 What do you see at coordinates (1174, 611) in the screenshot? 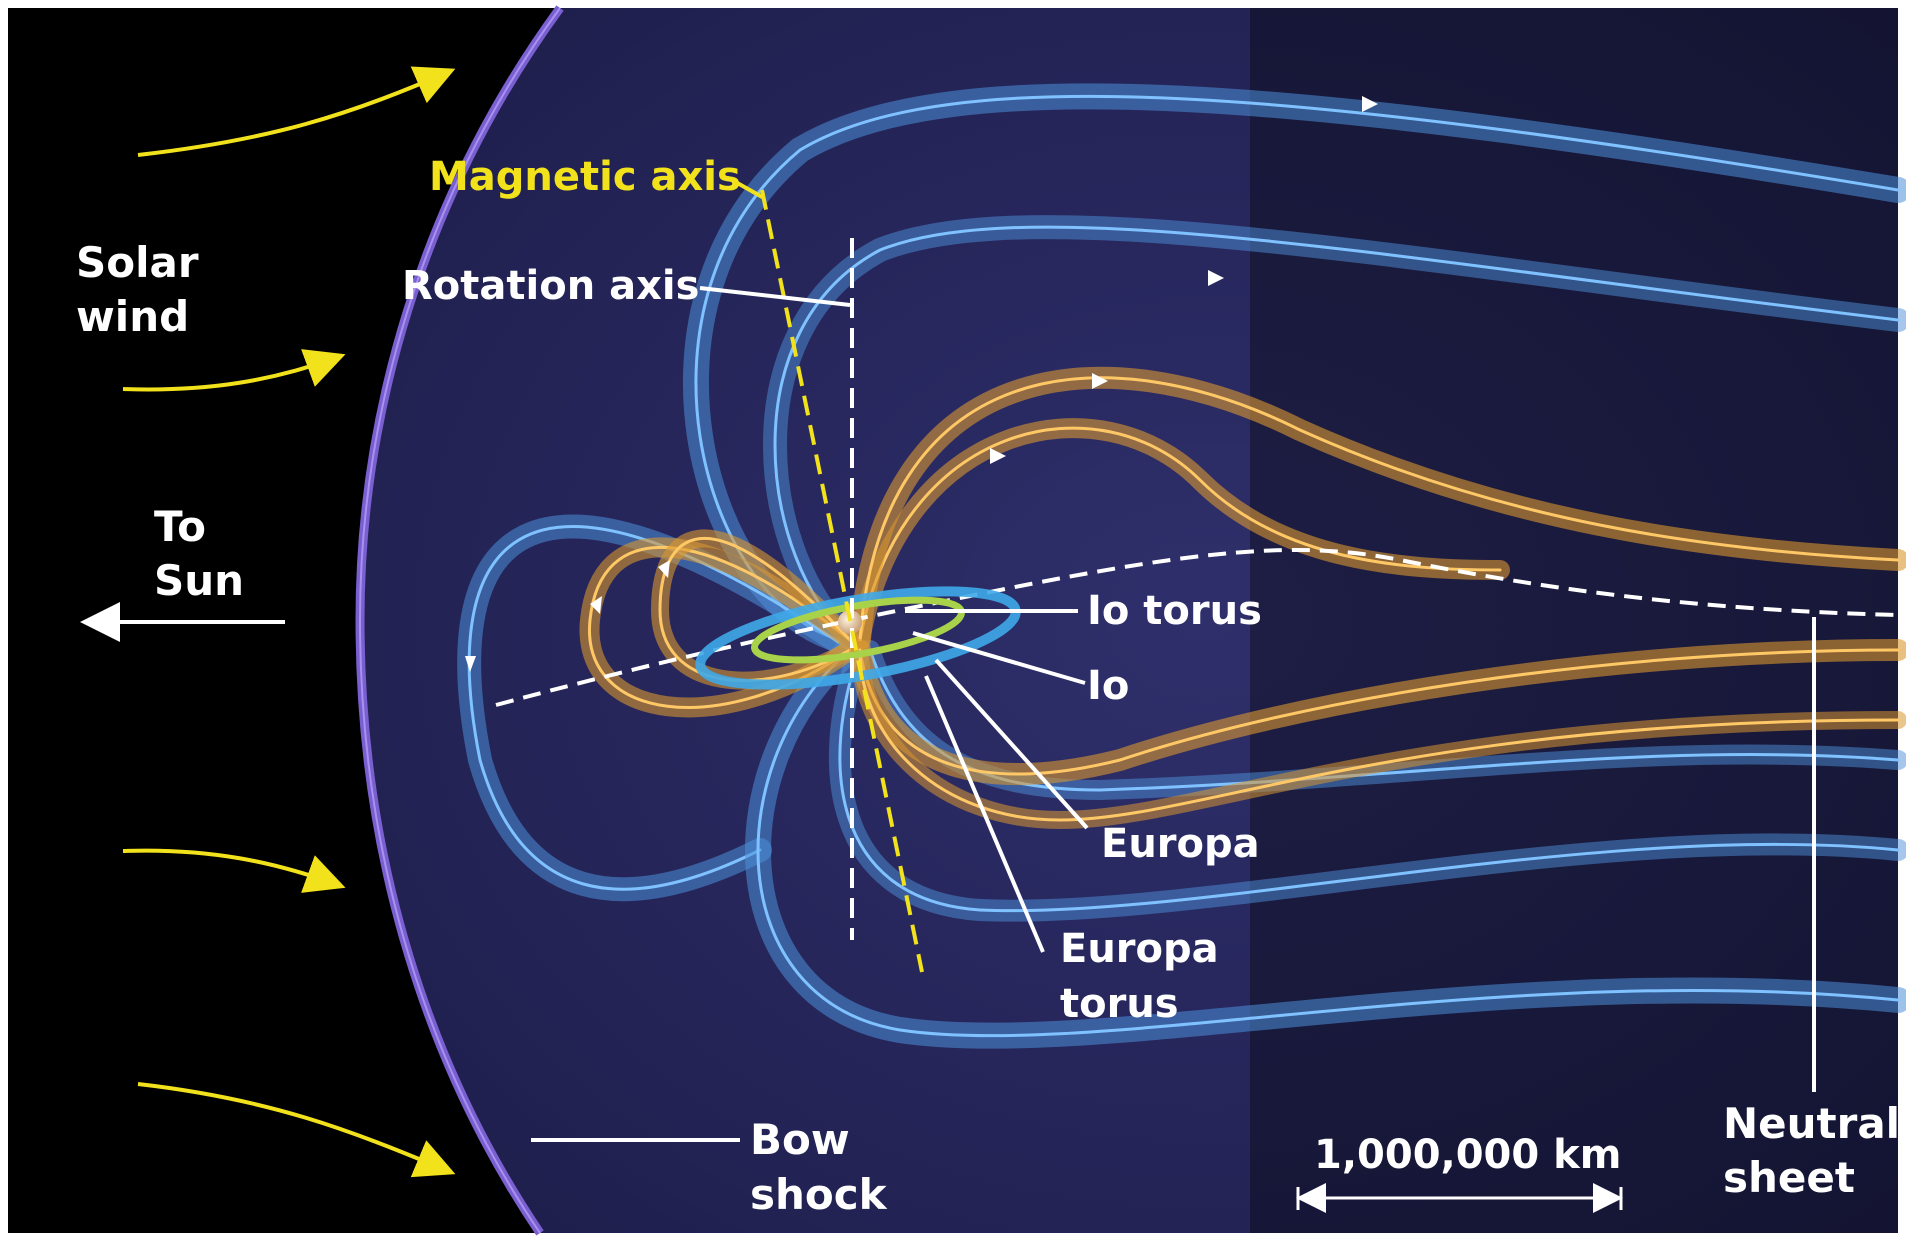
I see `io-torus-label: Io torus` at bounding box center [1174, 611].